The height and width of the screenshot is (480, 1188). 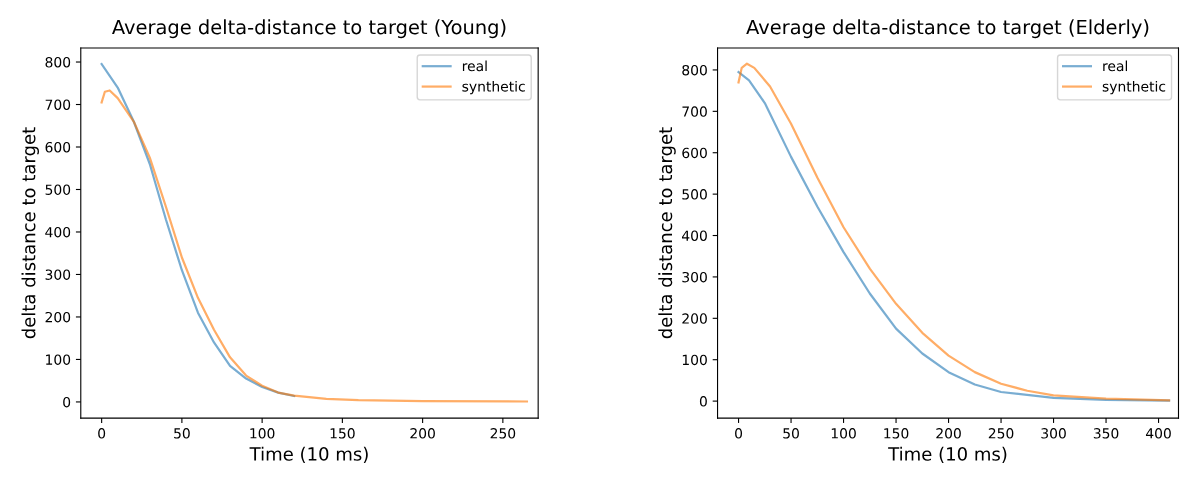 I want to click on chart-title: Average delta-distance to target (Young), so click(x=309, y=29).